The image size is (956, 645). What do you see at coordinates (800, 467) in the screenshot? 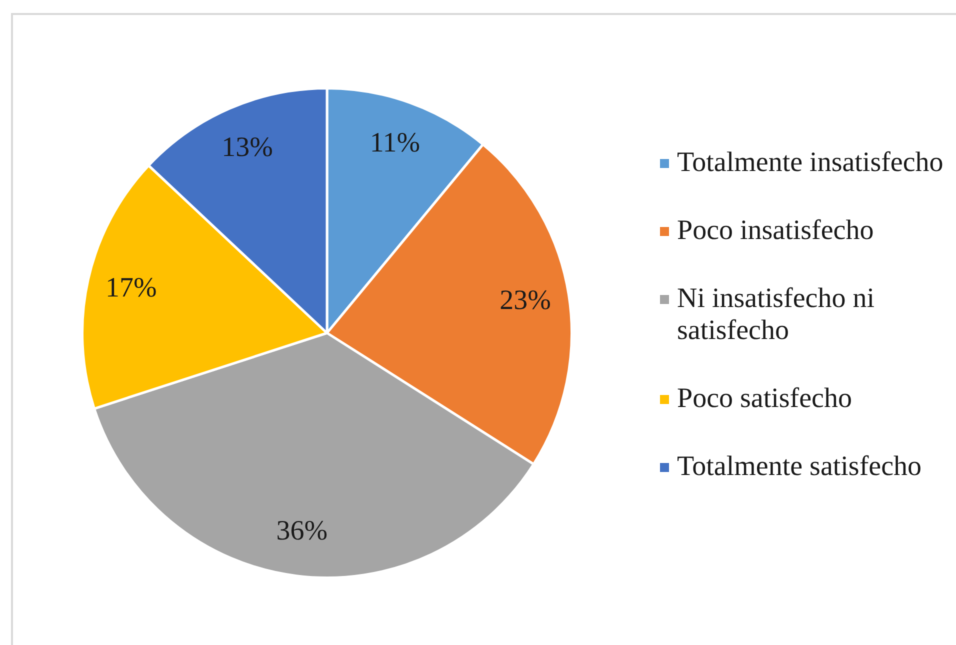
I see `legend-label: Totalmente satisfecho` at bounding box center [800, 467].